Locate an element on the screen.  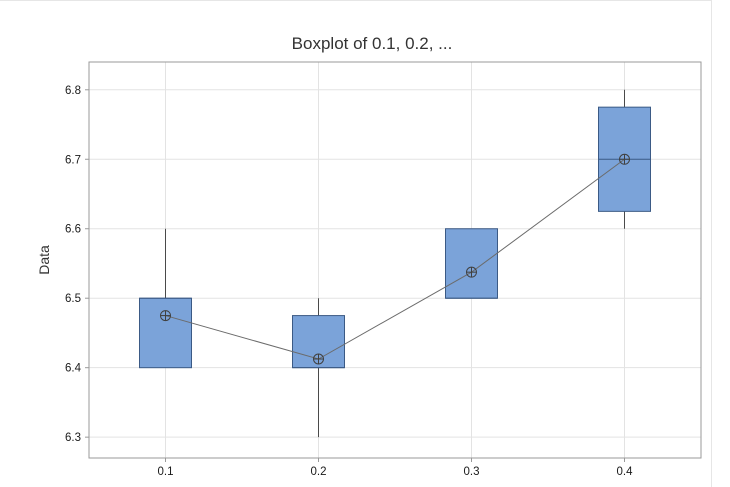
y-tick-label: 6.8 is located at coordinates (73, 91).